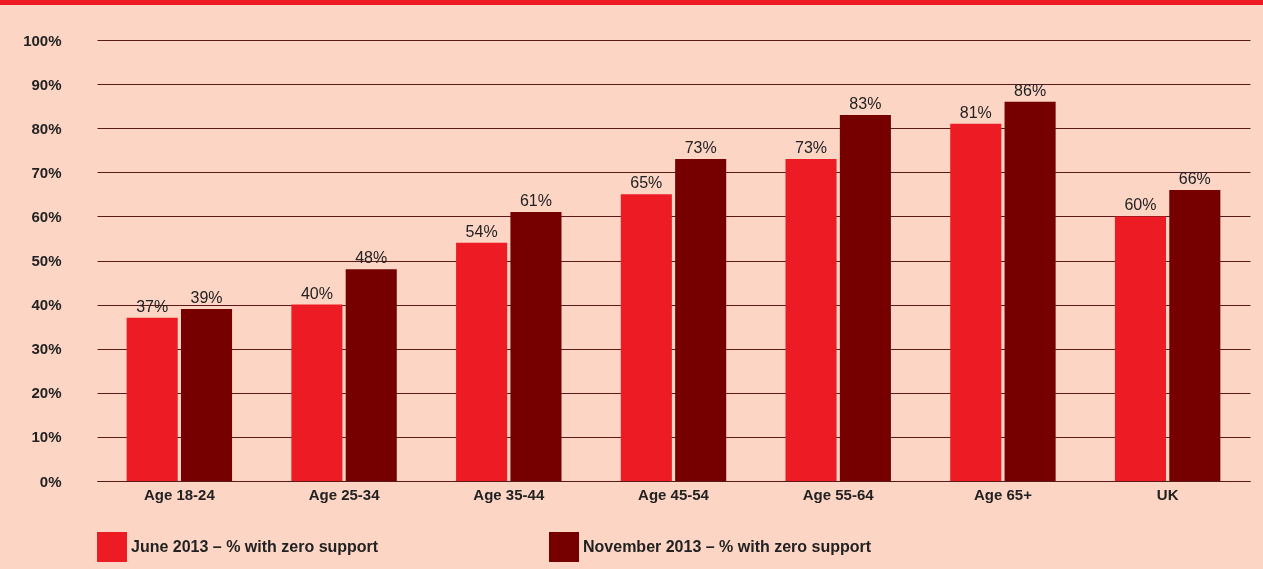 The height and width of the screenshot is (569, 1263). Describe the element at coordinates (46, 349) in the screenshot. I see `y-tick-label: 30%` at that location.